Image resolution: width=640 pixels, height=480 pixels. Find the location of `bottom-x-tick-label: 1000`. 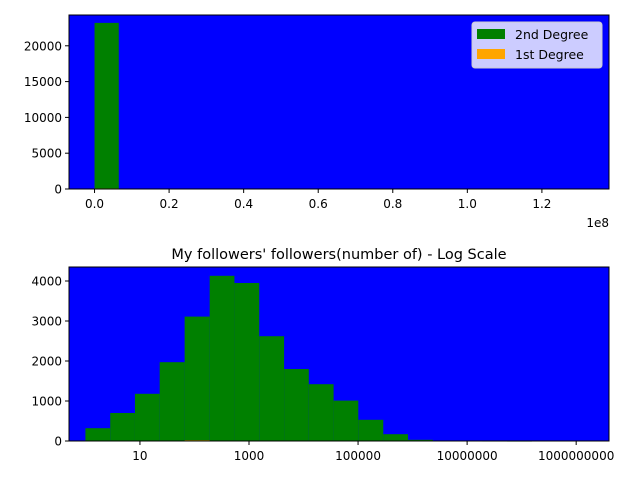

bottom-x-tick-label: 1000 is located at coordinates (249, 456).